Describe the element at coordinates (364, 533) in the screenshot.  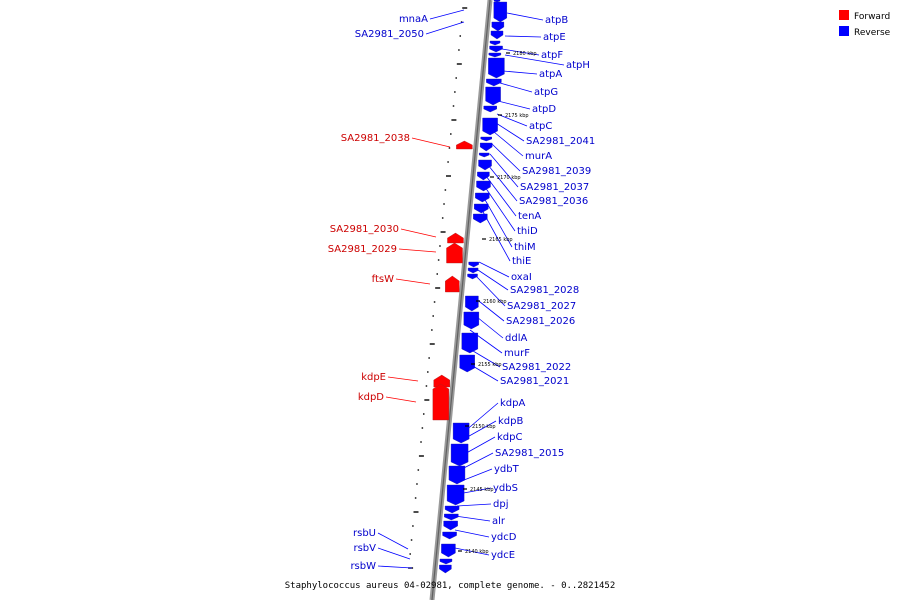
I see `gene-label: rsbU` at that location.